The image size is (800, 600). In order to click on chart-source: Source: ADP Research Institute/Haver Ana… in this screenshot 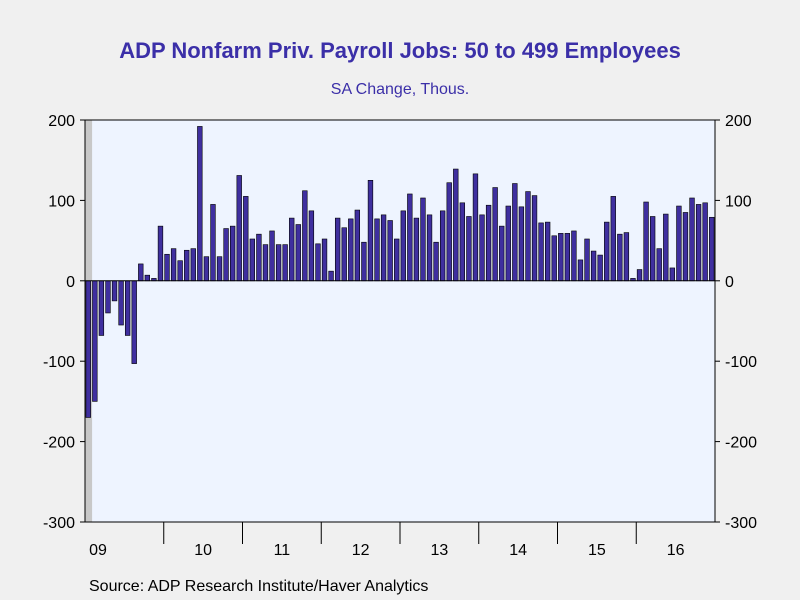, I will do `click(259, 586)`.